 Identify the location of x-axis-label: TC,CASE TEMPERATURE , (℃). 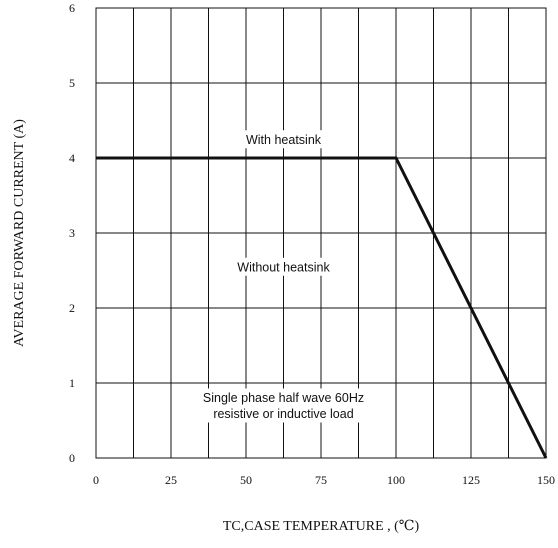
(321, 526).